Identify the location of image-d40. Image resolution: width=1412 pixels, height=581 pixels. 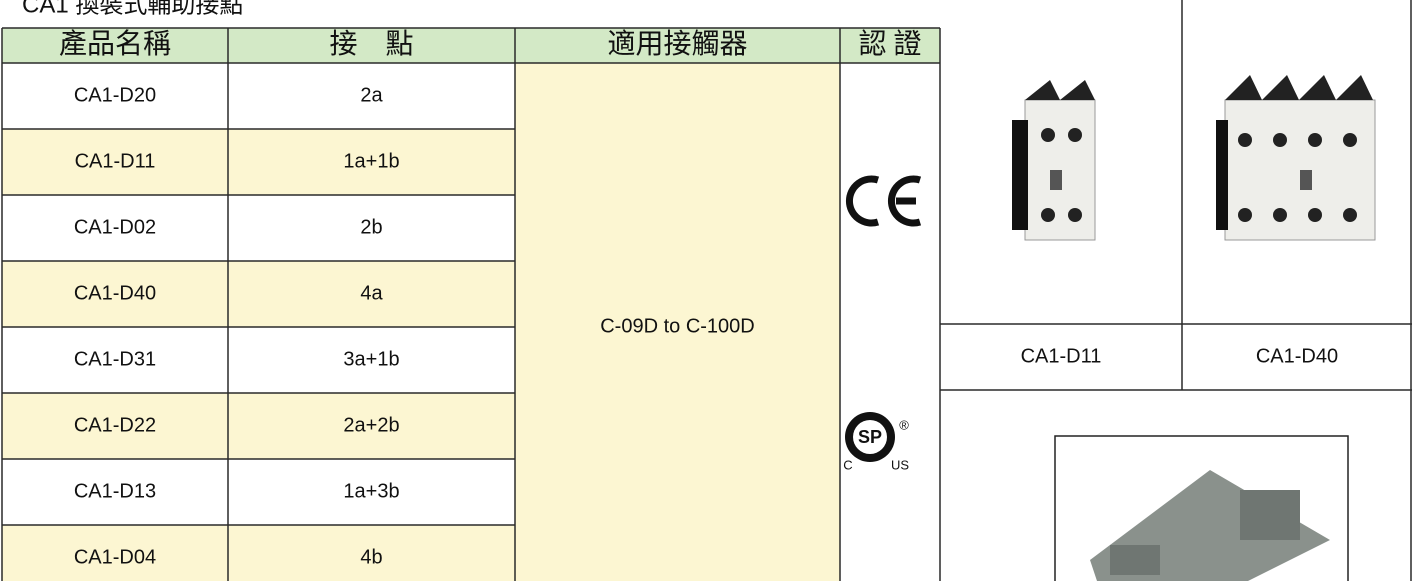
(1296, 158).